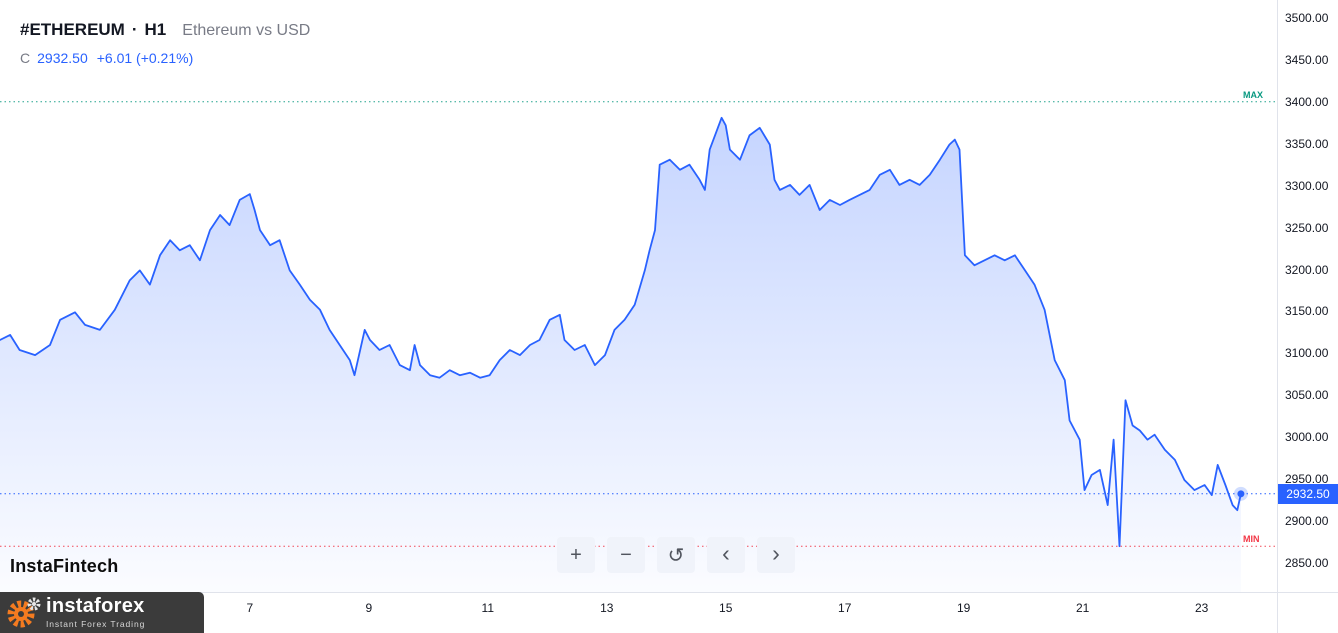  What do you see at coordinates (155, 29) in the screenshot?
I see `interval-label: H1` at bounding box center [155, 29].